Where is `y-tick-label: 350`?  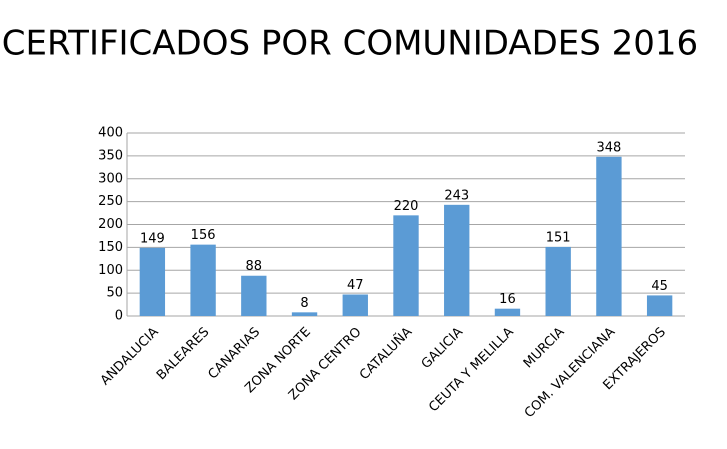 y-tick-label: 350 is located at coordinates (110, 155).